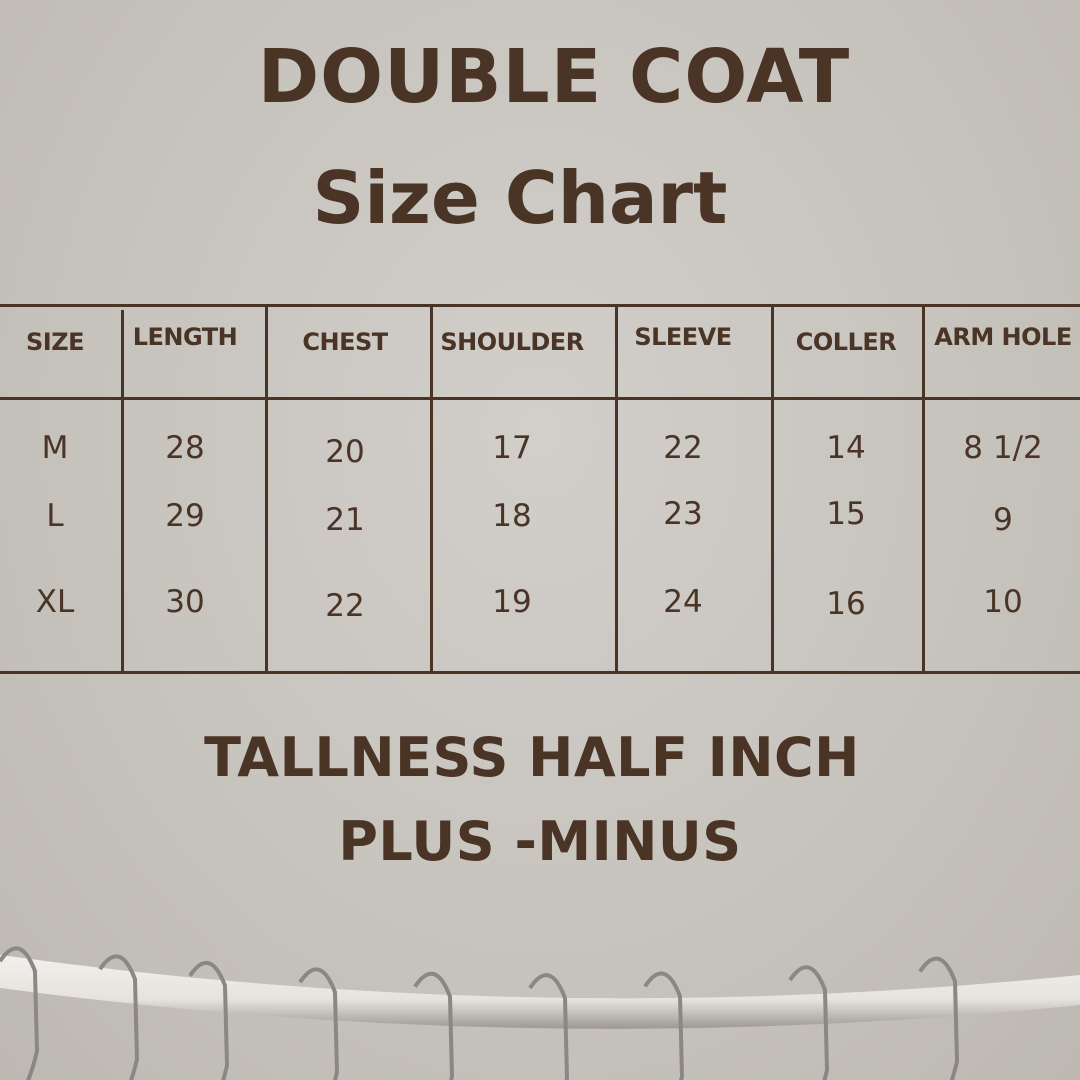  Describe the element at coordinates (185, 602) in the screenshot. I see `table-cell: 30` at that location.